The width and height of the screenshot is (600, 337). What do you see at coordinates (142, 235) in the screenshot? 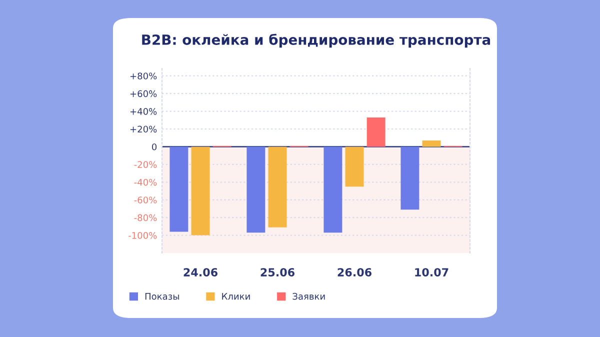
I see `y-tick-label: -100%` at bounding box center [142, 235].